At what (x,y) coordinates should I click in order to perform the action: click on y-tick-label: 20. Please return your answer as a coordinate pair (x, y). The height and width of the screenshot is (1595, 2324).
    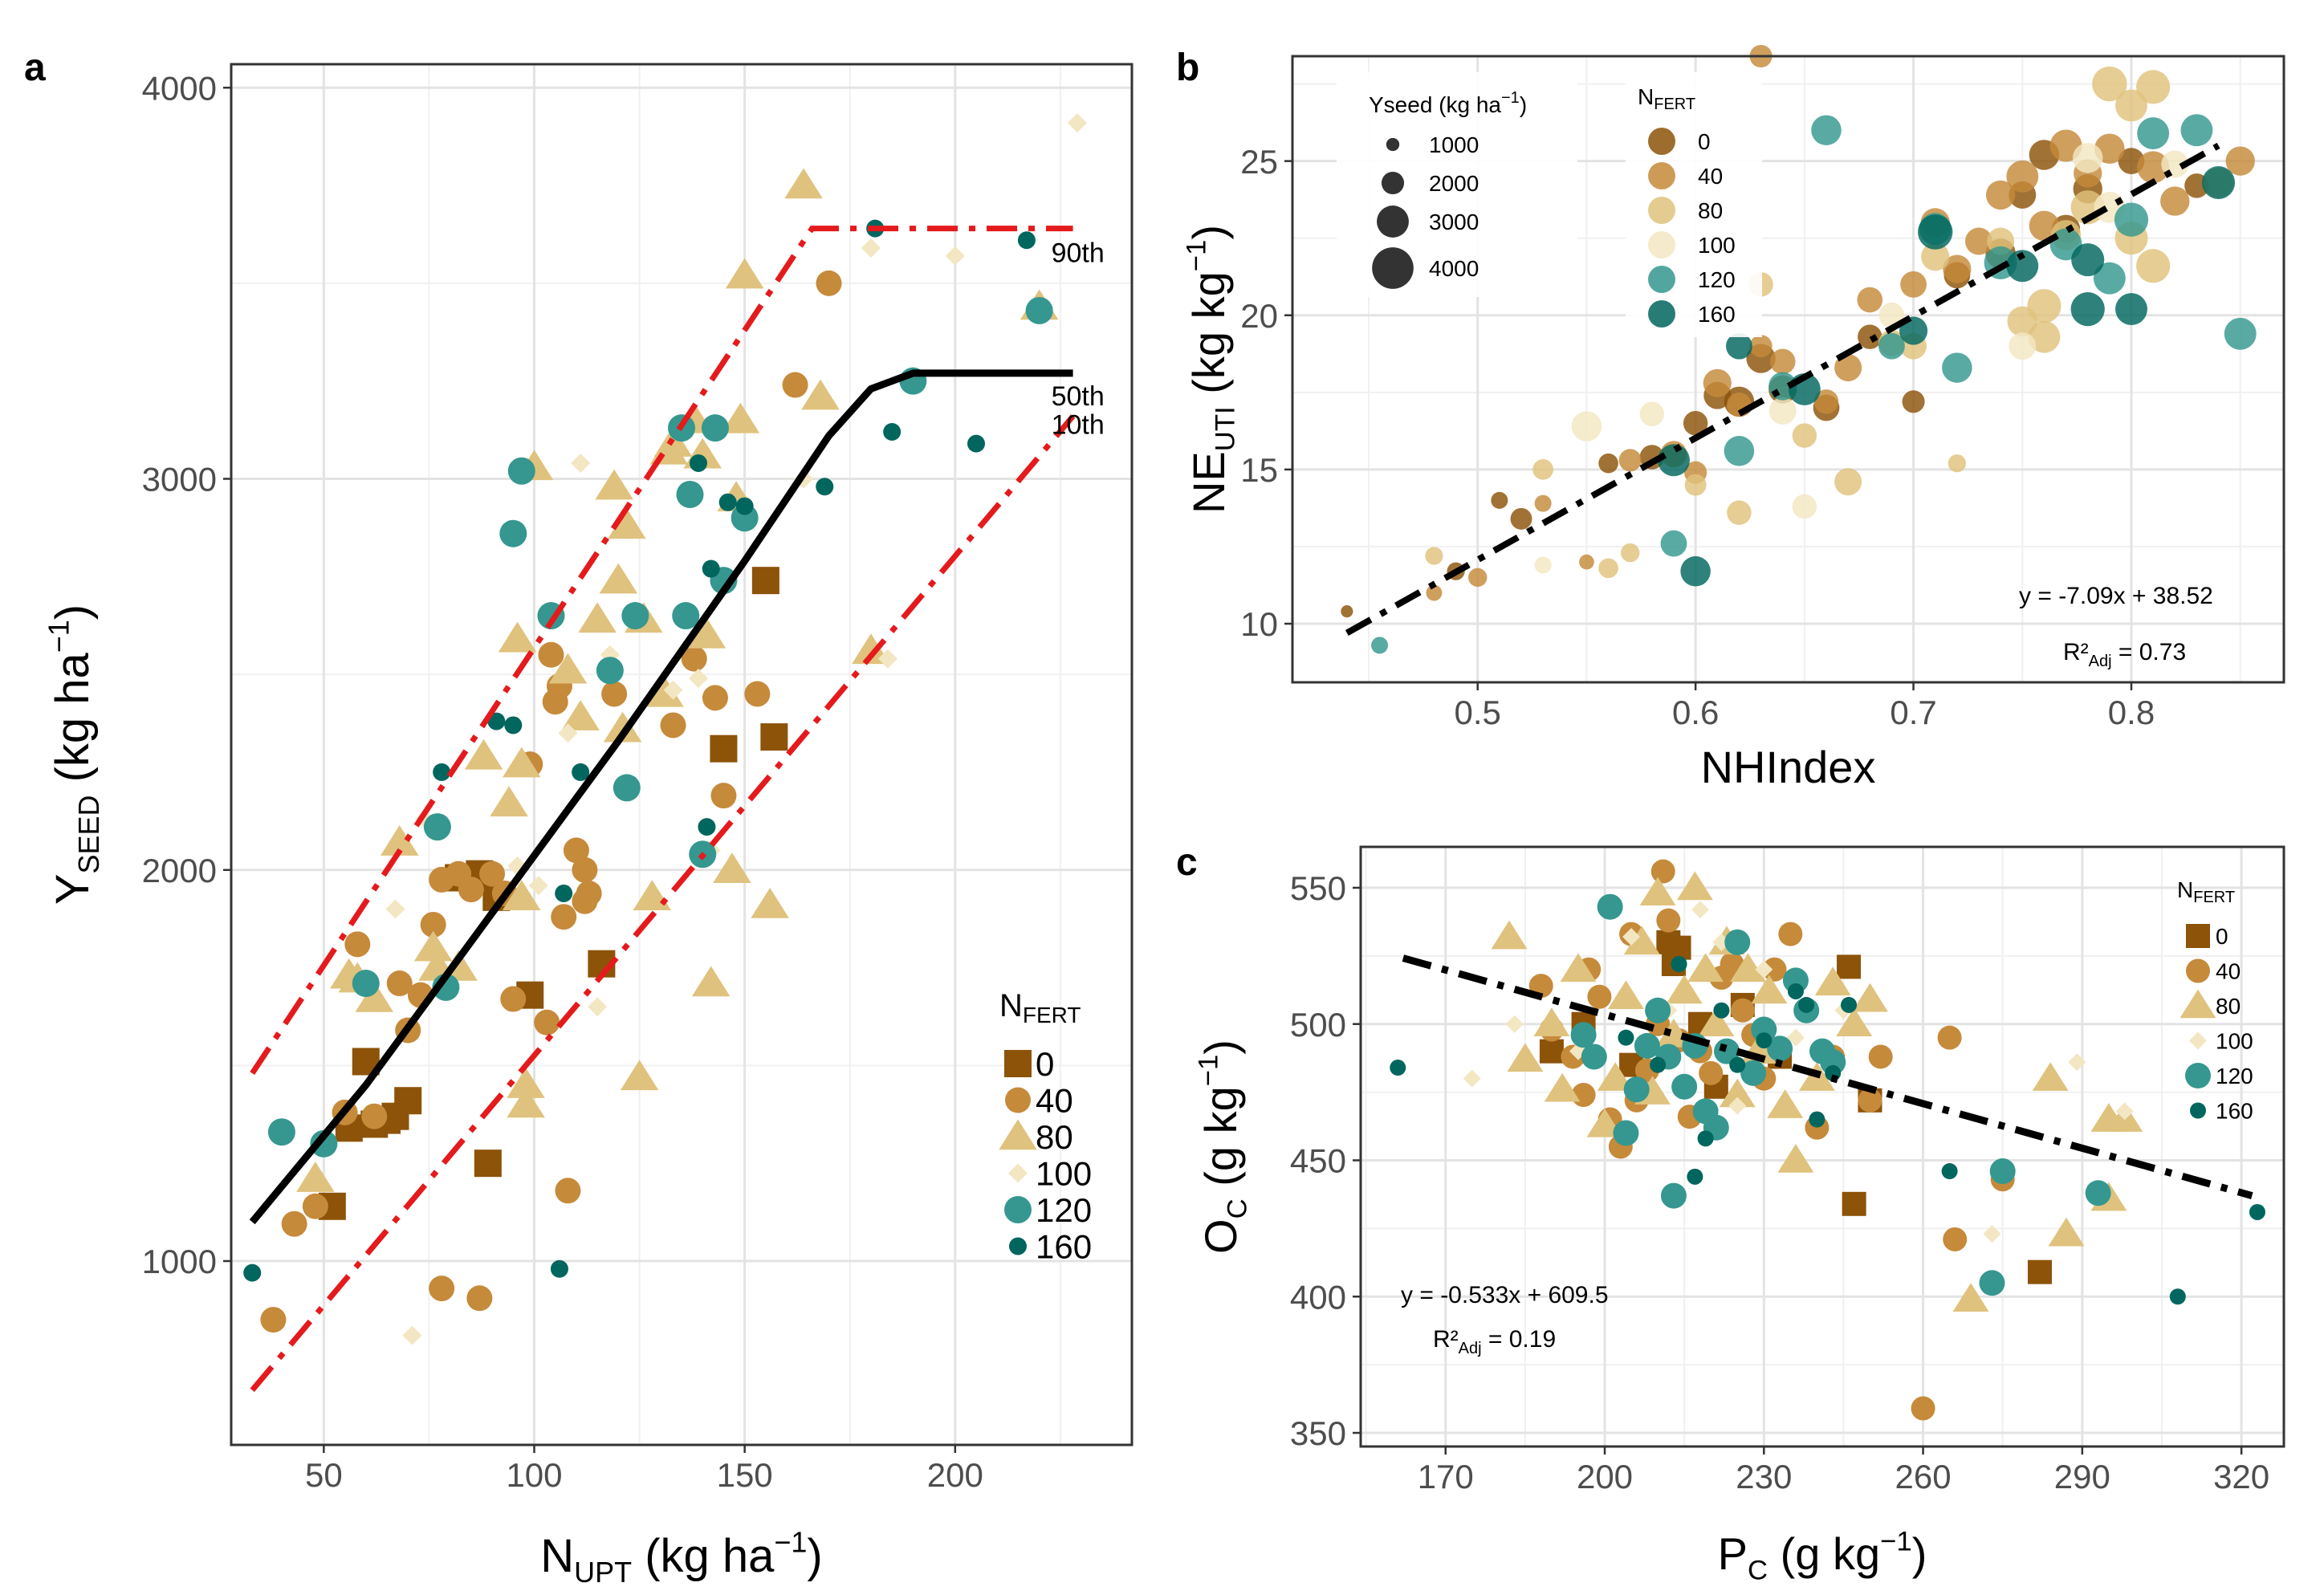
    Looking at the image, I should click on (1259, 316).